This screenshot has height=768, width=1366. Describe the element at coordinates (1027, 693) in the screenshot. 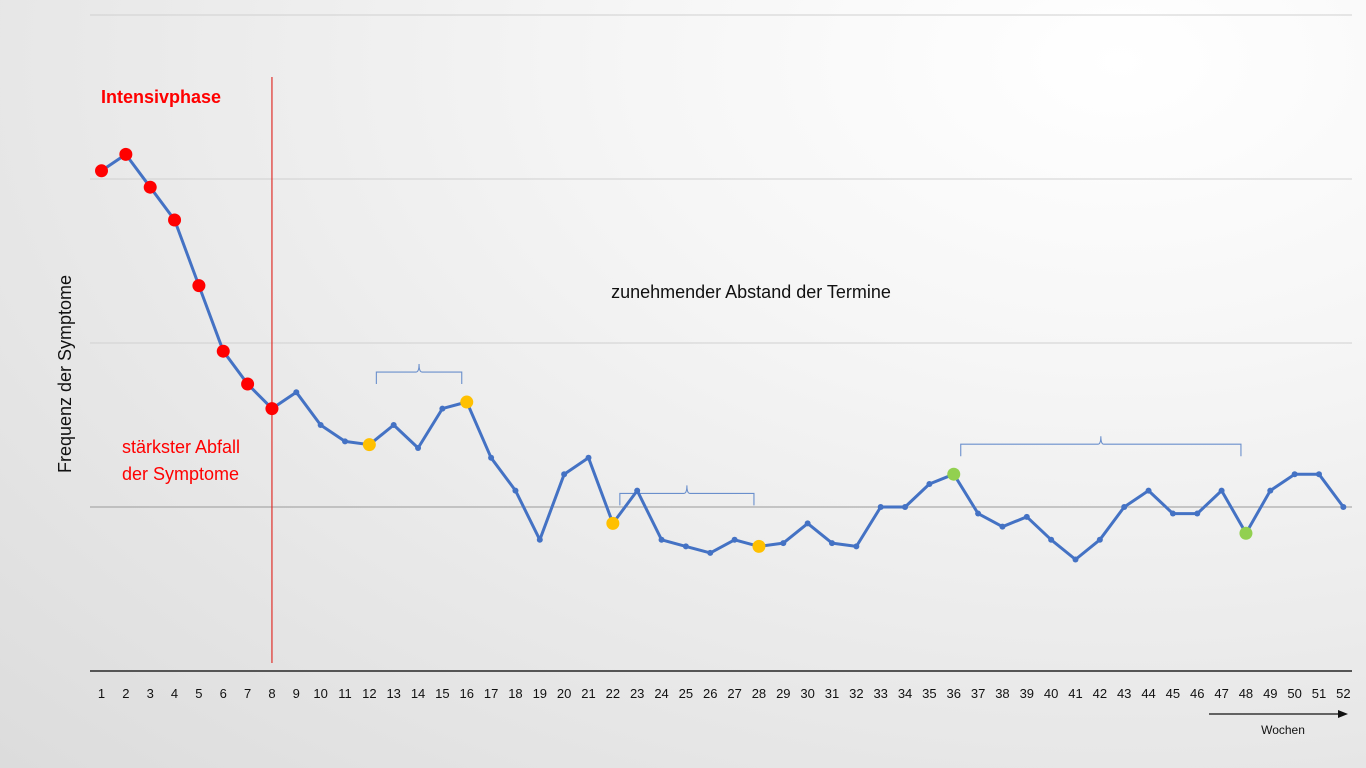

I see `x-tick-label-39: 39` at that location.